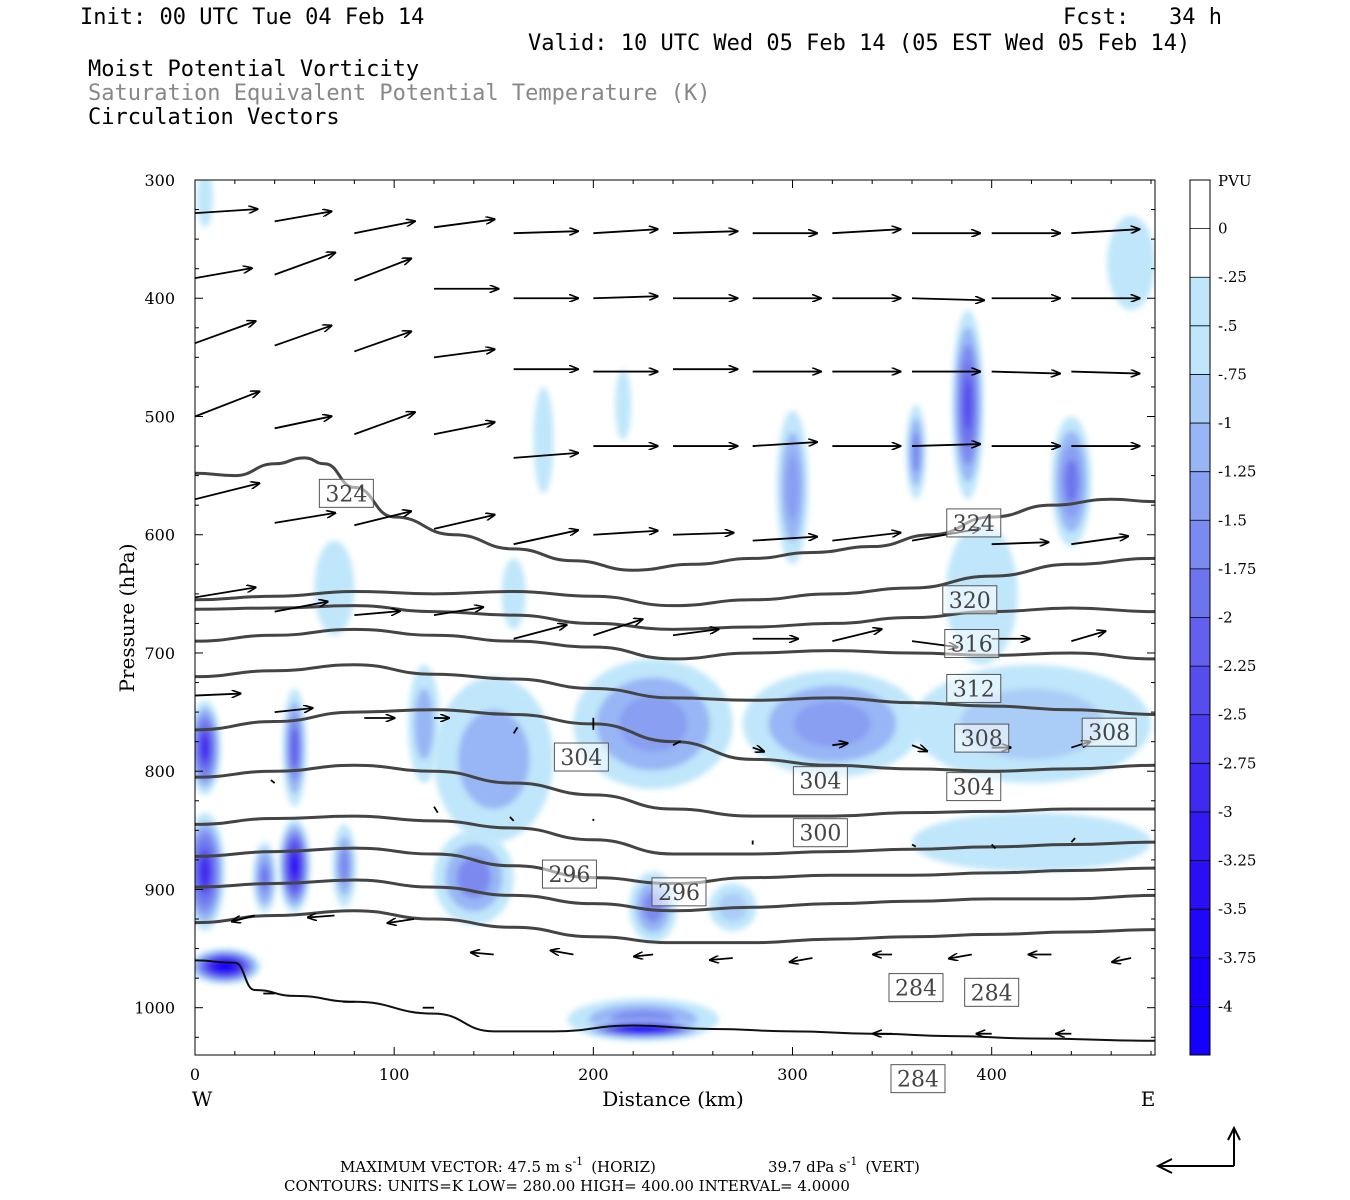  I want to click on field-label-mpv: Moist Potential Vorticity, so click(254, 69).